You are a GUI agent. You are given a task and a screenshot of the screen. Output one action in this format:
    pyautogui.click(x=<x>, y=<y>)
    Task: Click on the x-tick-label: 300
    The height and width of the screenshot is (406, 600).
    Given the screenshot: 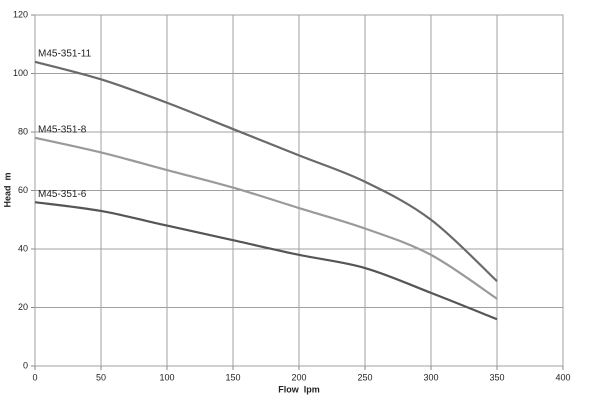 What is the action you would take?
    pyautogui.click(x=430, y=377)
    